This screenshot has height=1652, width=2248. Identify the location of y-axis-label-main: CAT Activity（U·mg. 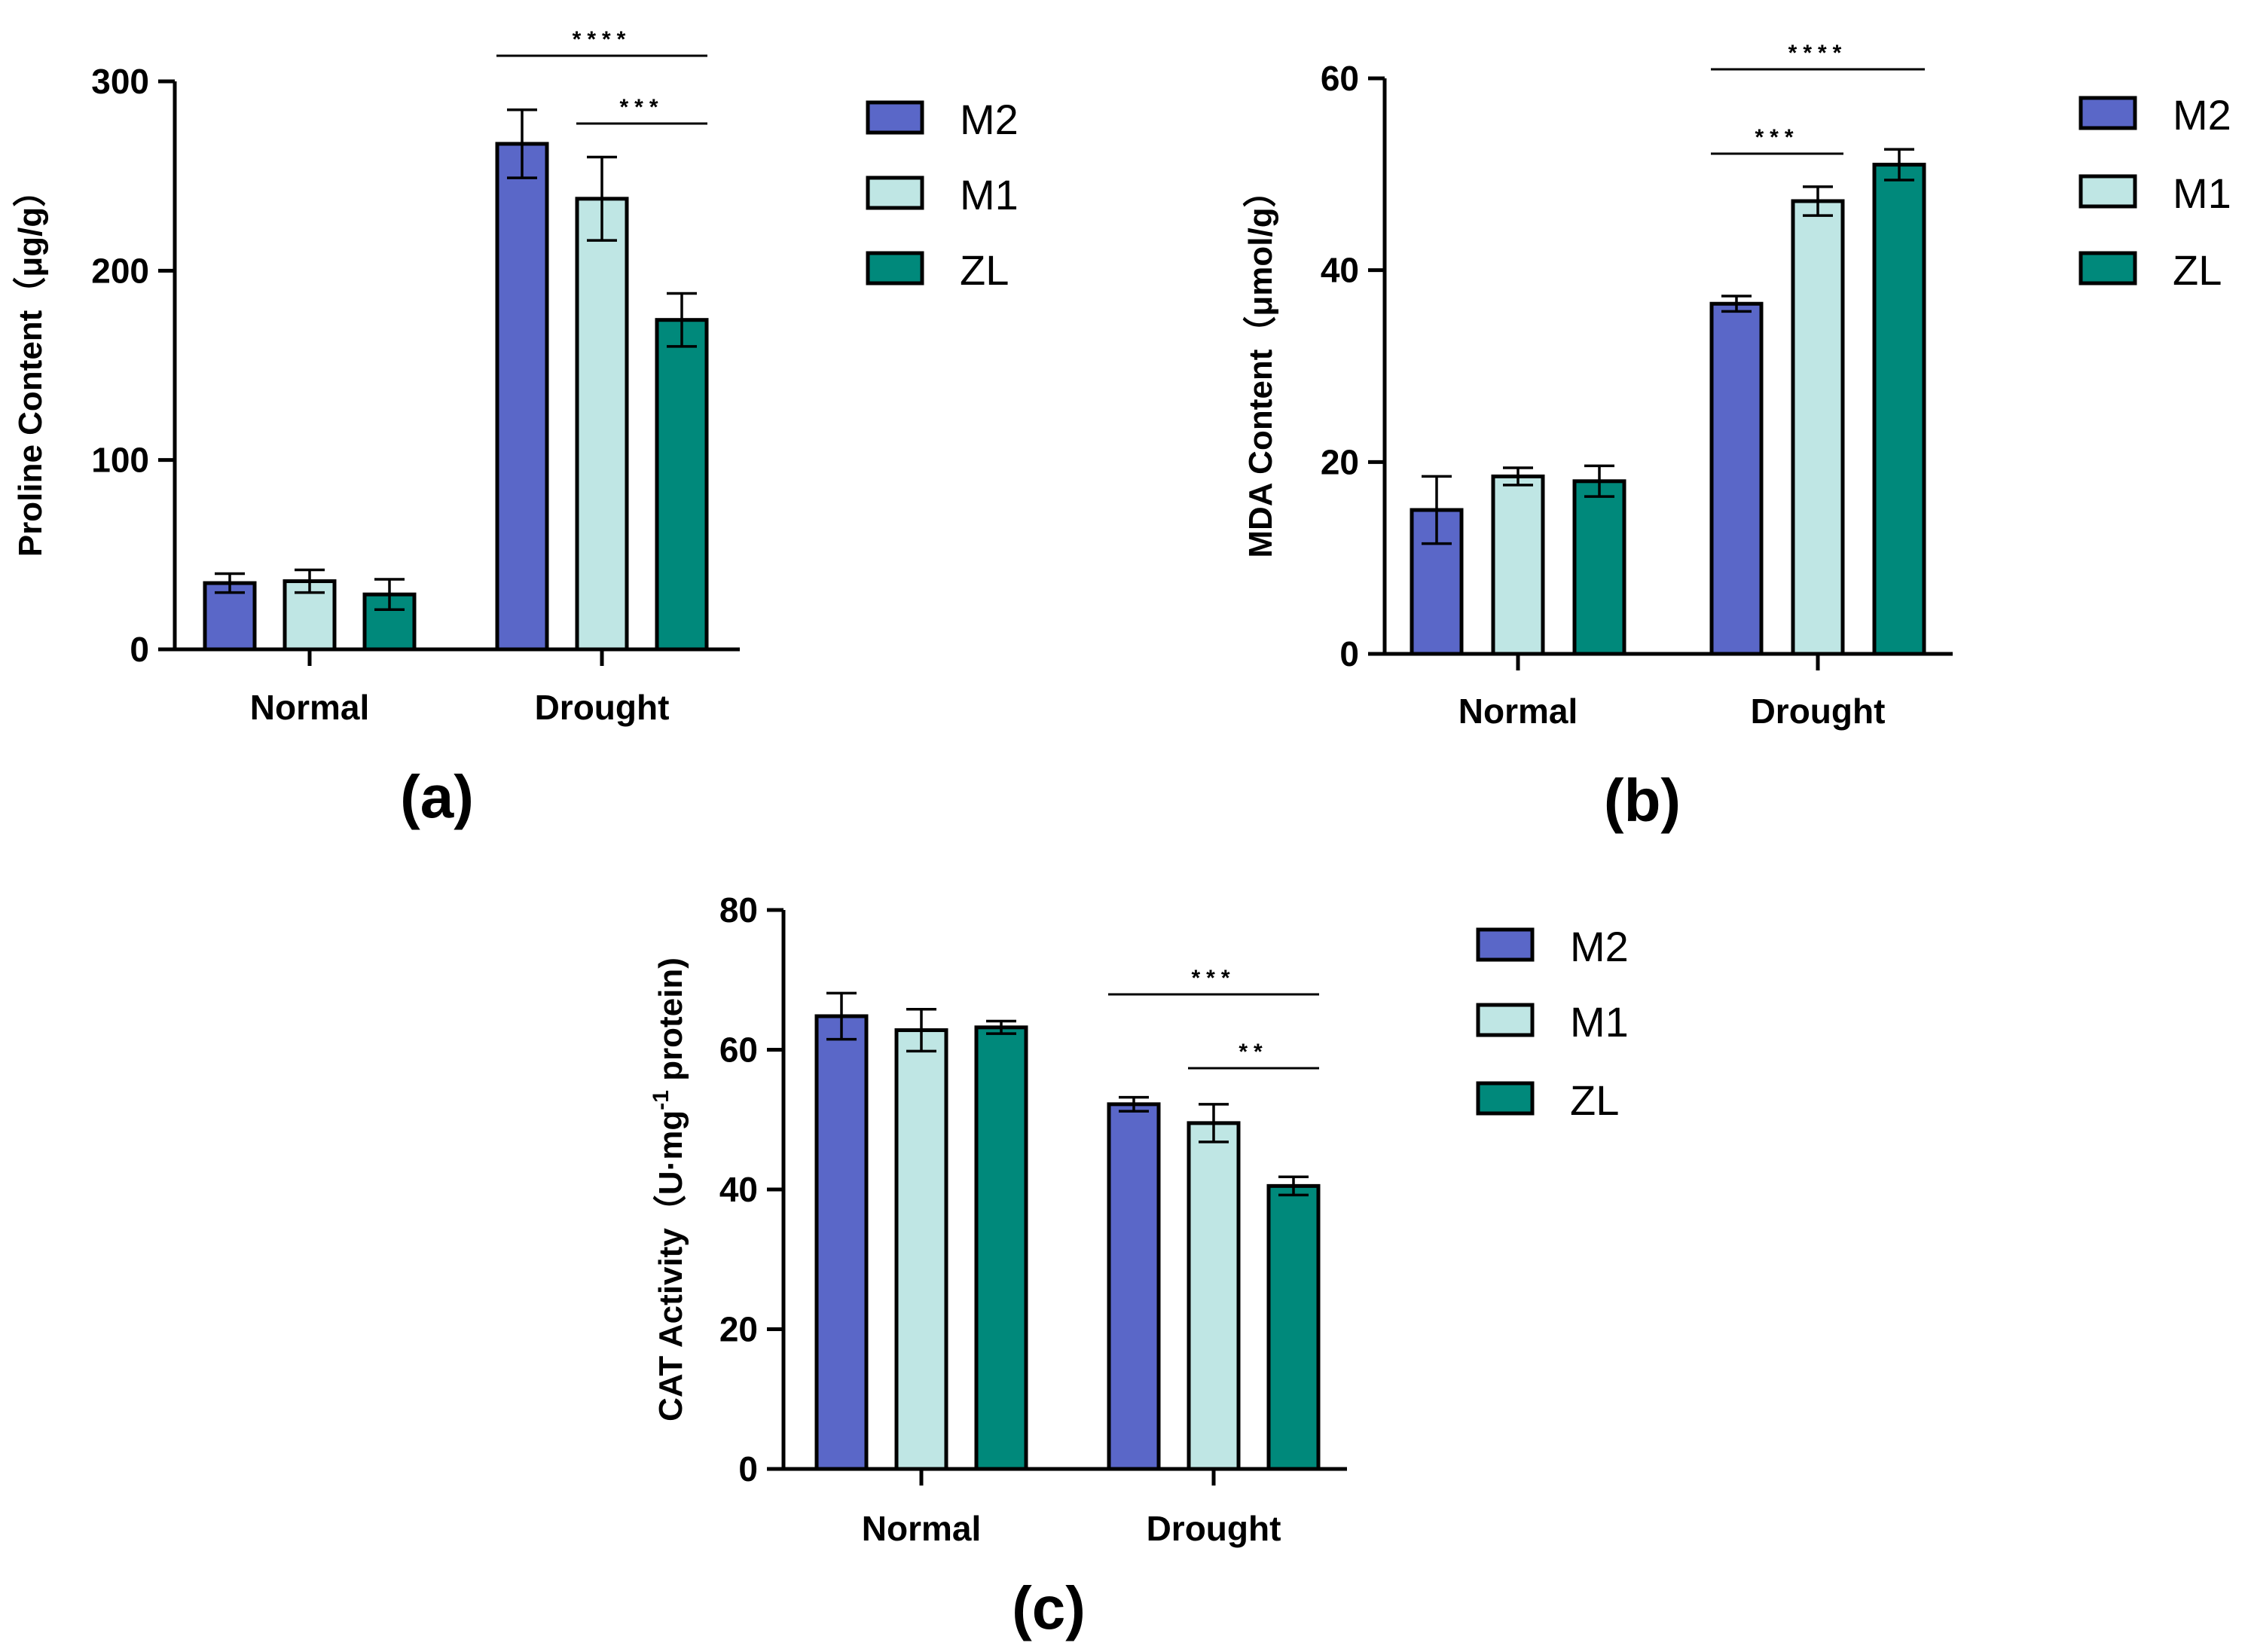
(670, 1265).